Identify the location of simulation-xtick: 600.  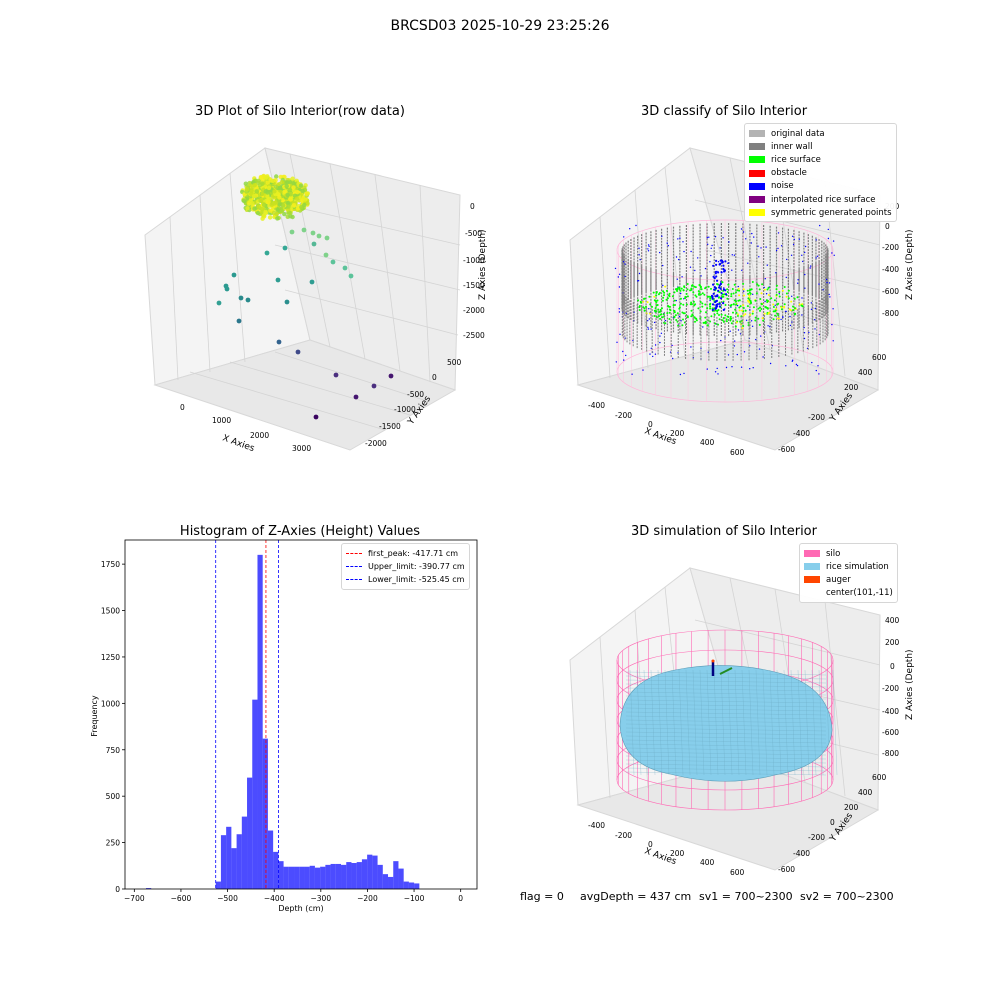
(737, 872).